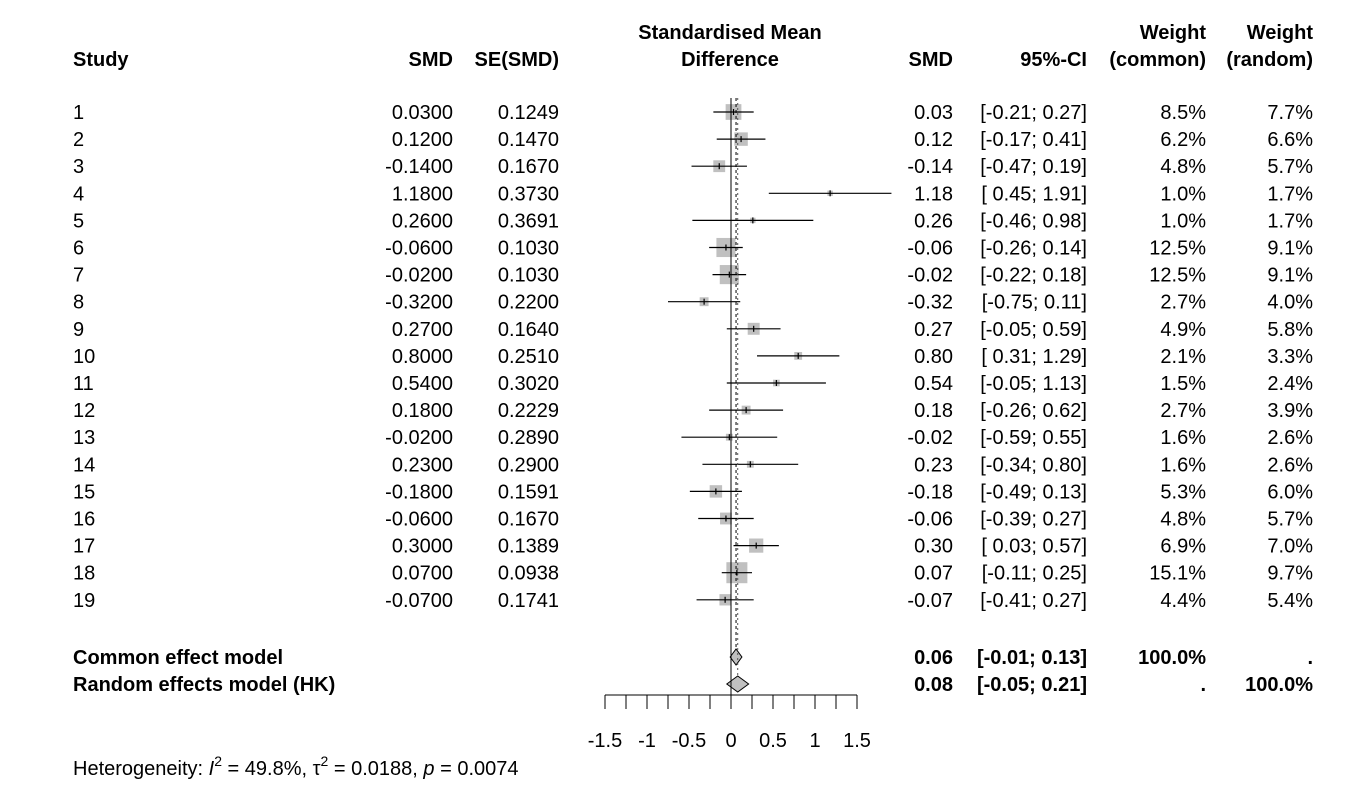  What do you see at coordinates (528, 303) in the screenshot?
I see `se-value: 0.2200` at bounding box center [528, 303].